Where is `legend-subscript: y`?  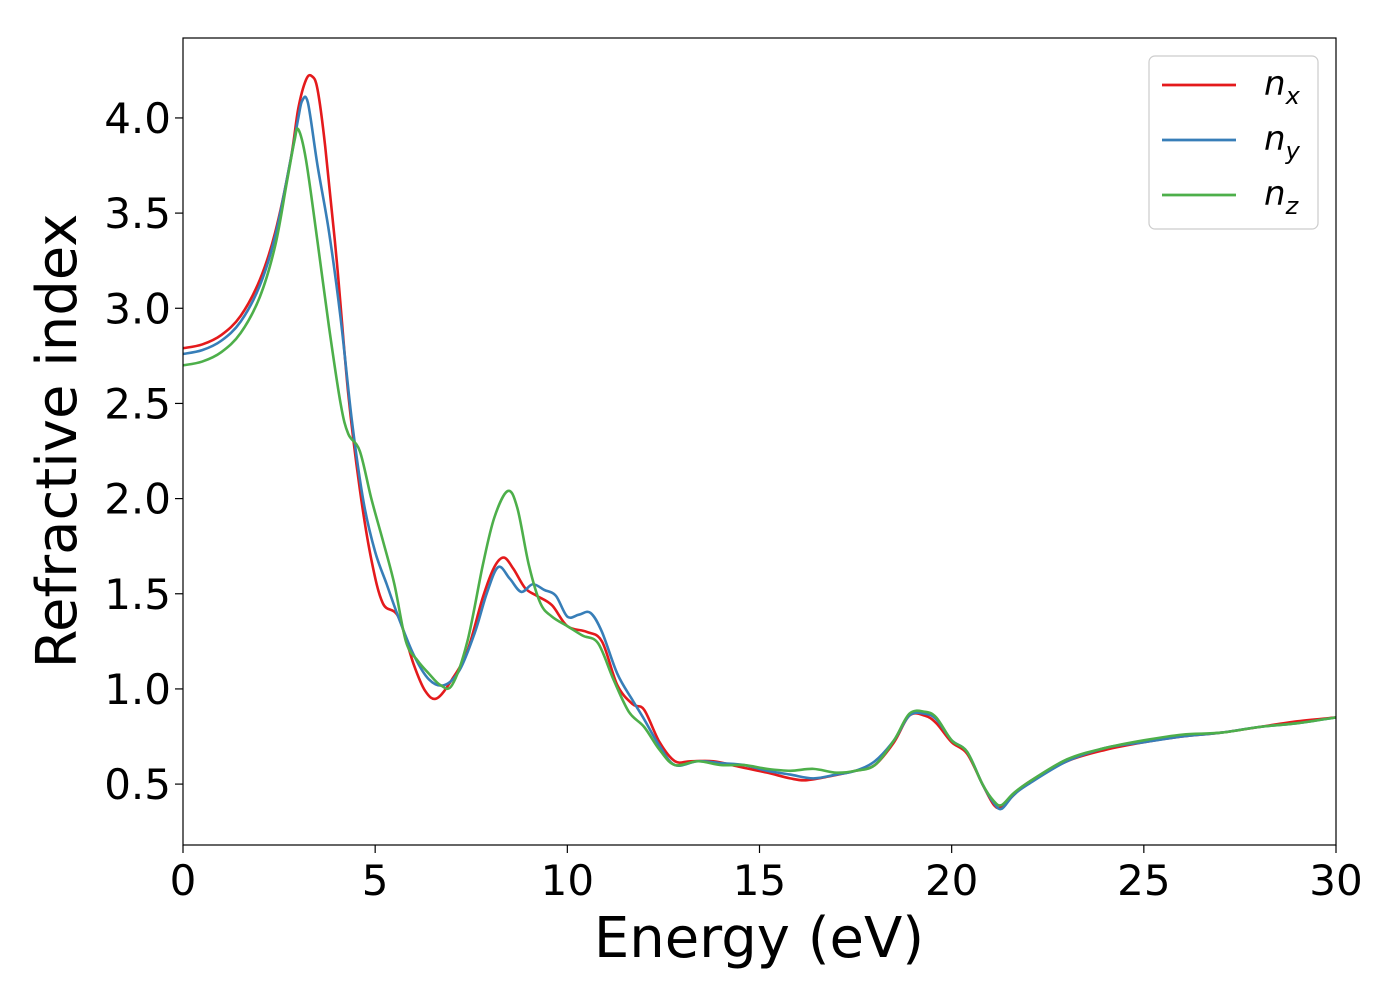 legend-subscript: y is located at coordinates (1293, 151).